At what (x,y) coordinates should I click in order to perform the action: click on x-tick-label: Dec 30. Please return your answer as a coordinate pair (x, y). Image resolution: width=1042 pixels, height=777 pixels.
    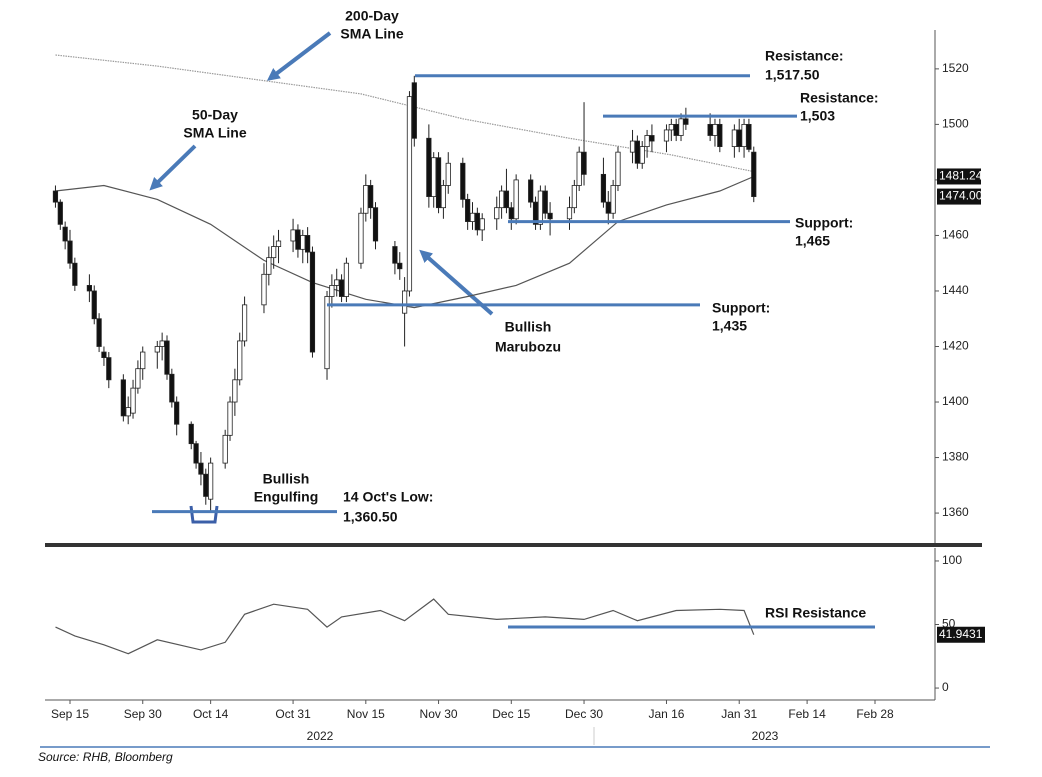
    Looking at the image, I should click on (584, 714).